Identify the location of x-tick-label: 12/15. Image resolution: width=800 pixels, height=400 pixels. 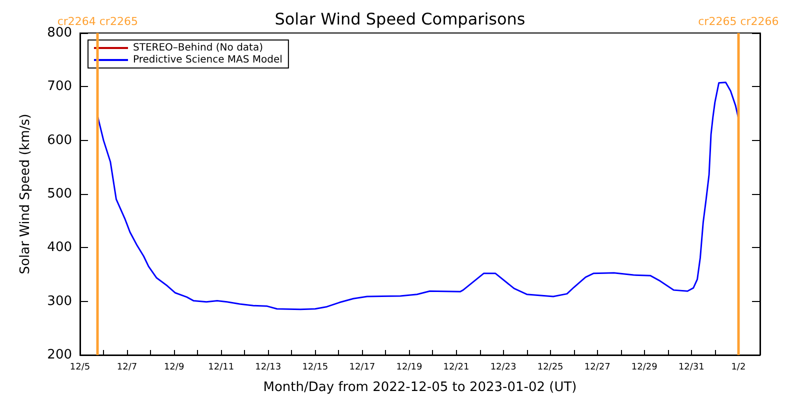
(315, 367).